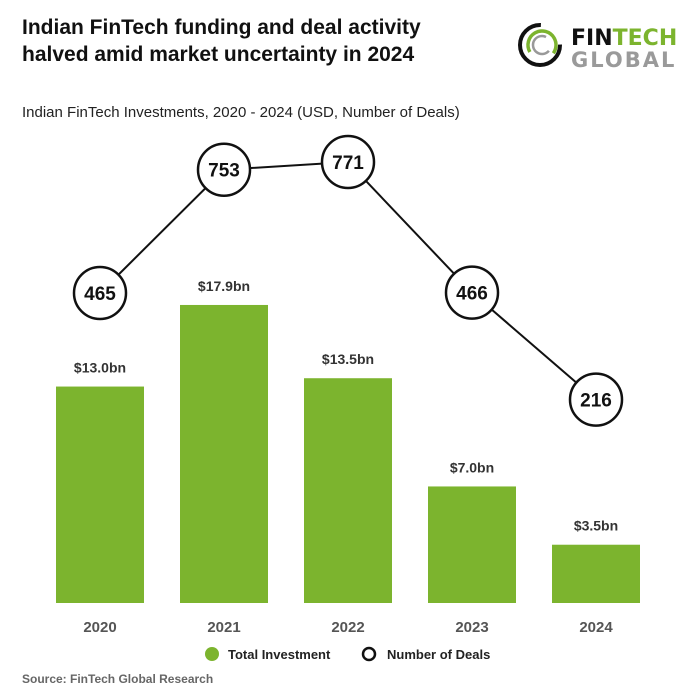  What do you see at coordinates (99, 627) in the screenshot?
I see `x-tick-2020: 2020` at bounding box center [99, 627].